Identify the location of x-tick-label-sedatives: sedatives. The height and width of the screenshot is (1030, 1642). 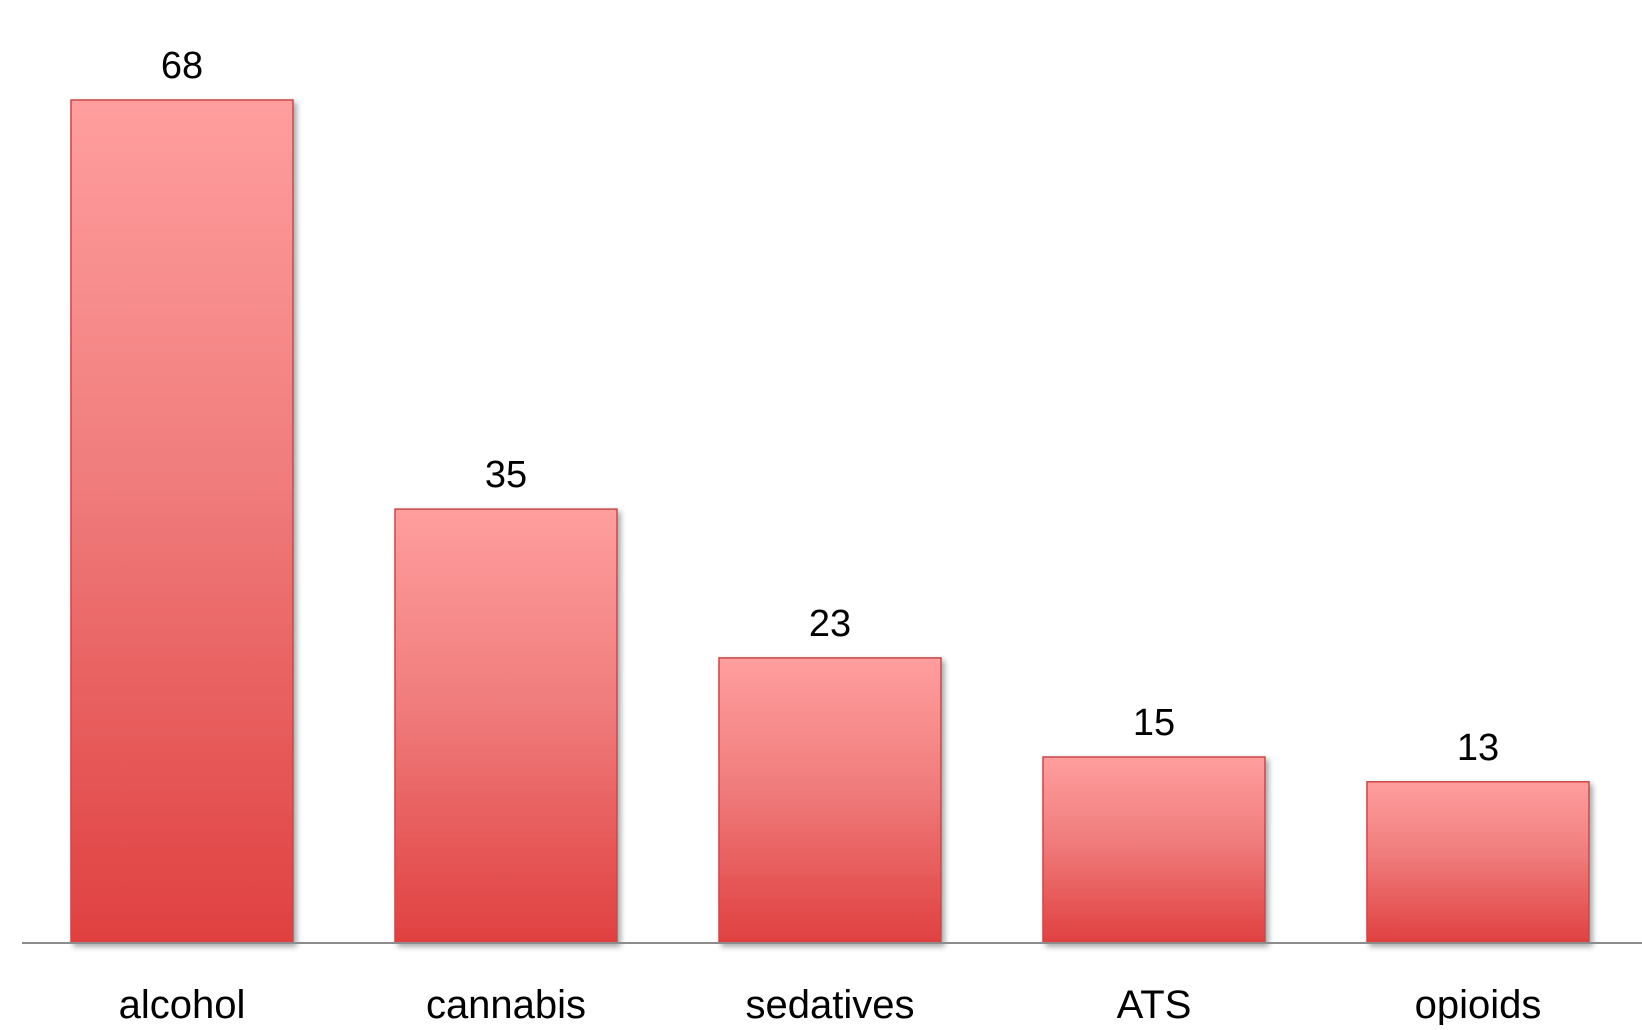
(830, 1004).